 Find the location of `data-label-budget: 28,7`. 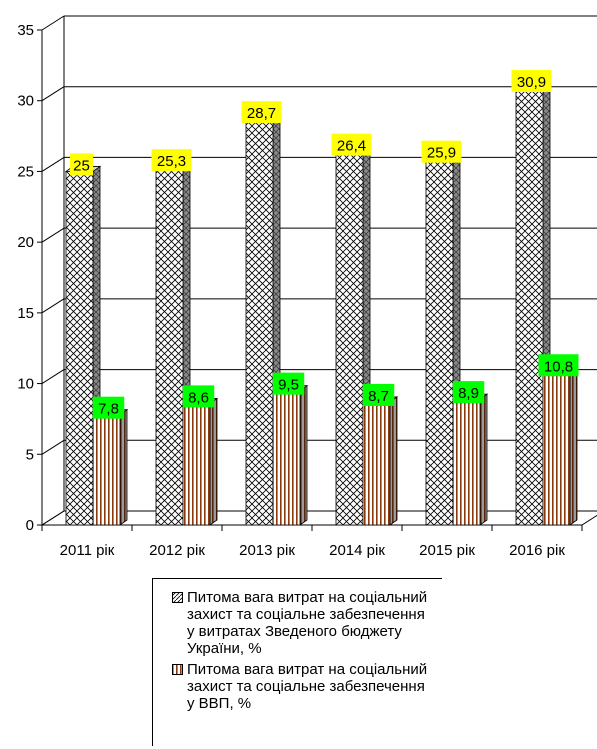

data-label-budget: 28,7 is located at coordinates (261, 113).